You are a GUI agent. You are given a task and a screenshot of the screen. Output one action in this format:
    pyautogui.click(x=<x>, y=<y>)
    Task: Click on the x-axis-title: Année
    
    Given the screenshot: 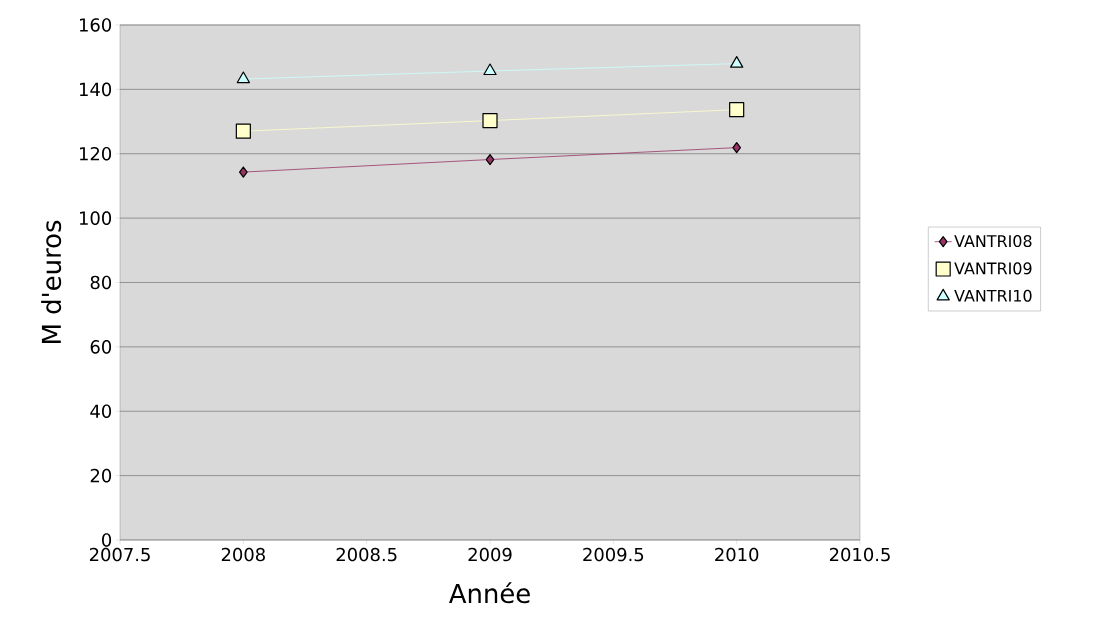 What is the action you would take?
    pyautogui.click(x=489, y=593)
    